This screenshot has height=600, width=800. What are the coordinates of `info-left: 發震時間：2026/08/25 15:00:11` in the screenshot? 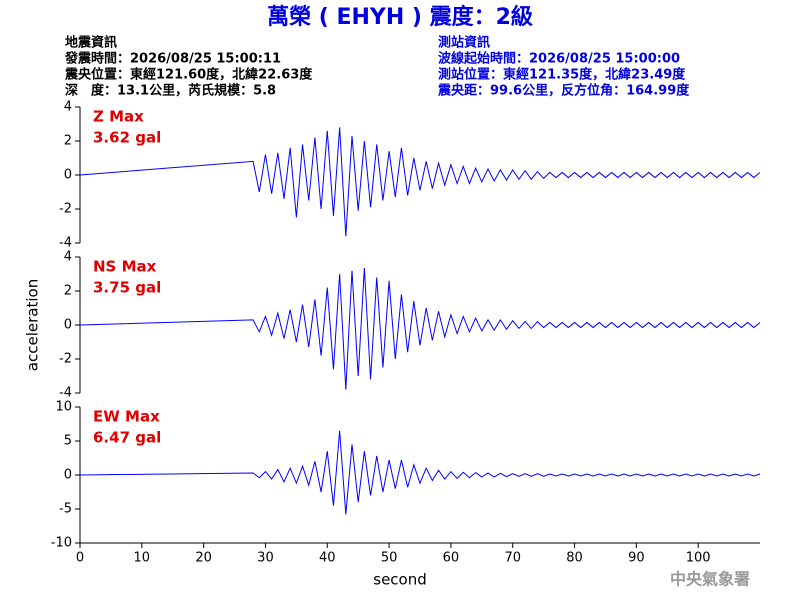 It's located at (172, 59).